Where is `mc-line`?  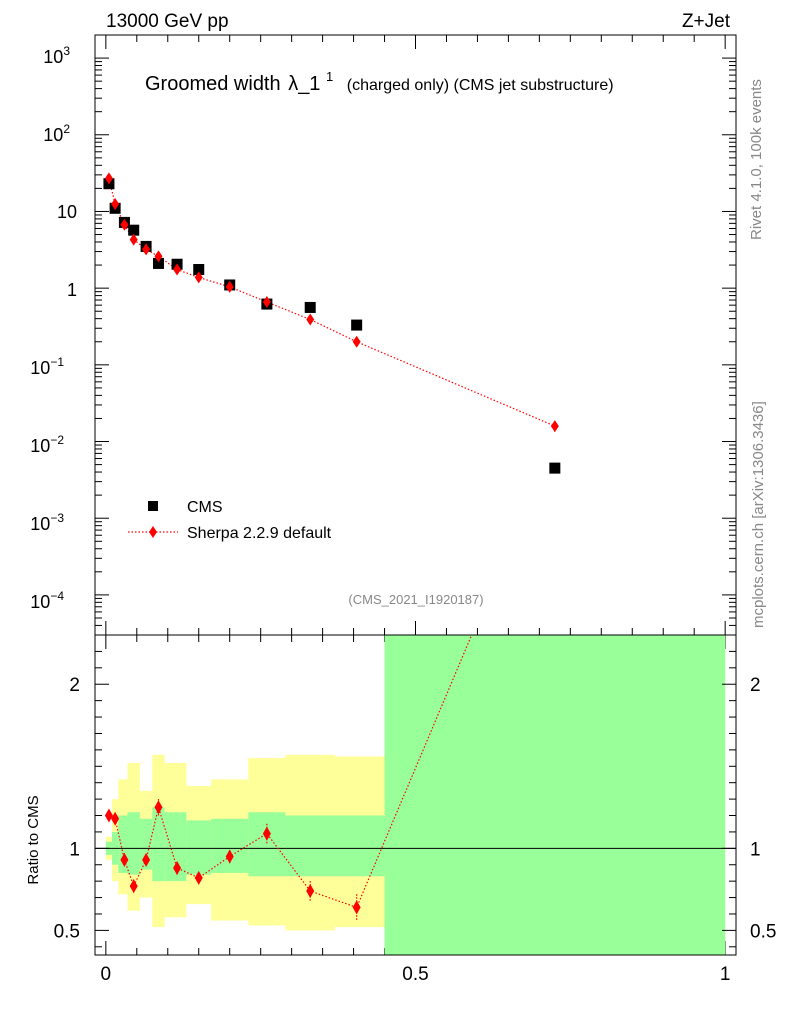
mc-line is located at coordinates (332, 302).